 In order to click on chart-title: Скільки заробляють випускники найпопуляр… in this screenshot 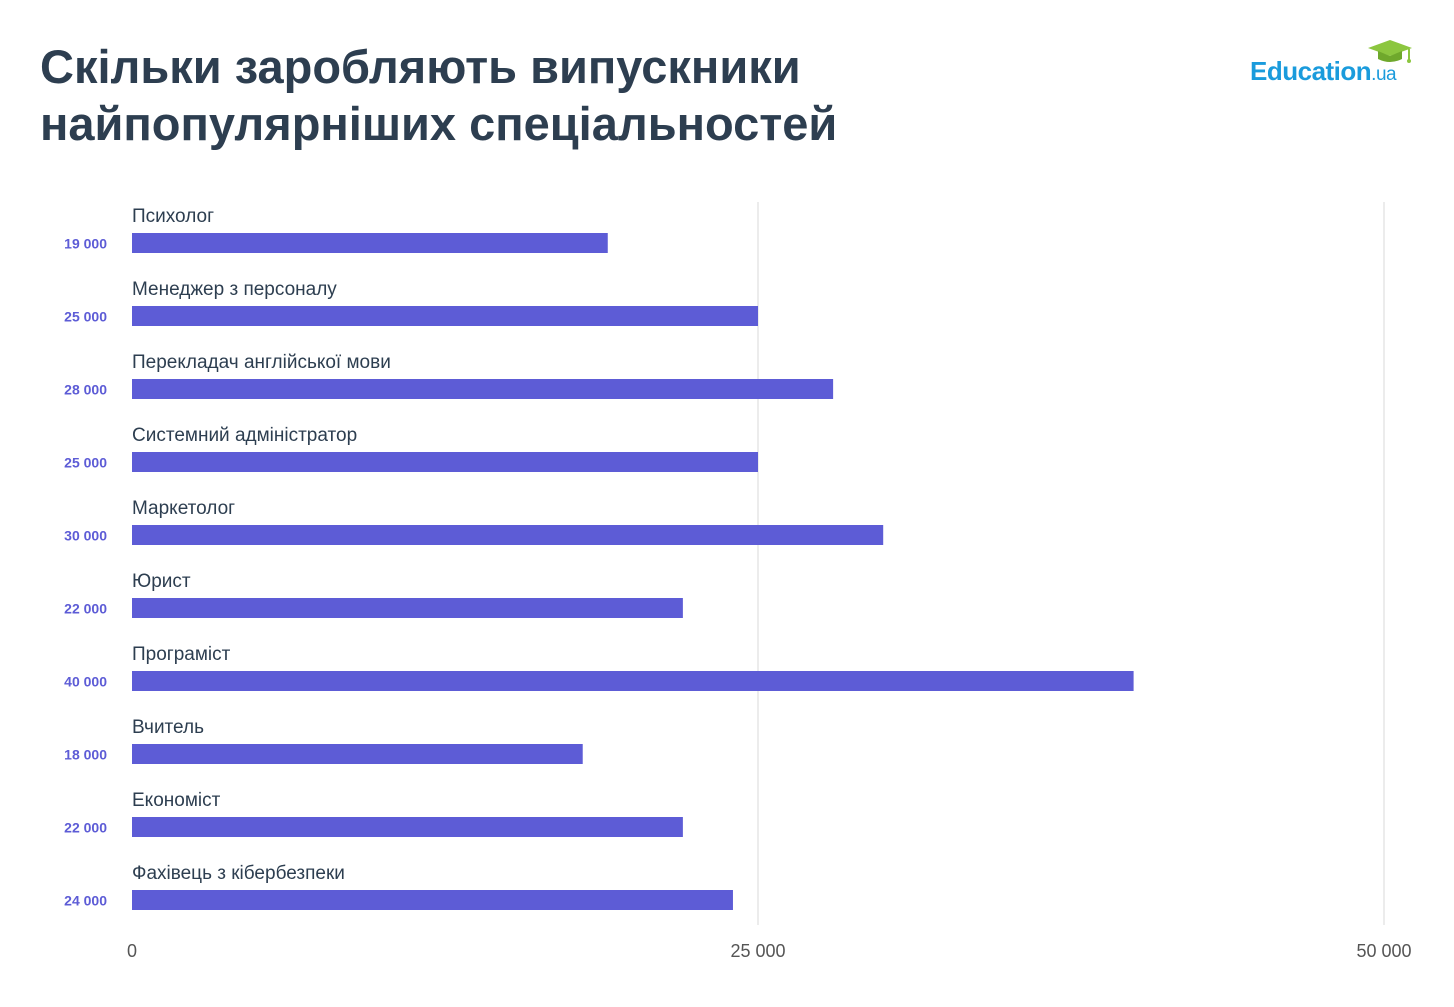, I will do `click(438, 95)`.